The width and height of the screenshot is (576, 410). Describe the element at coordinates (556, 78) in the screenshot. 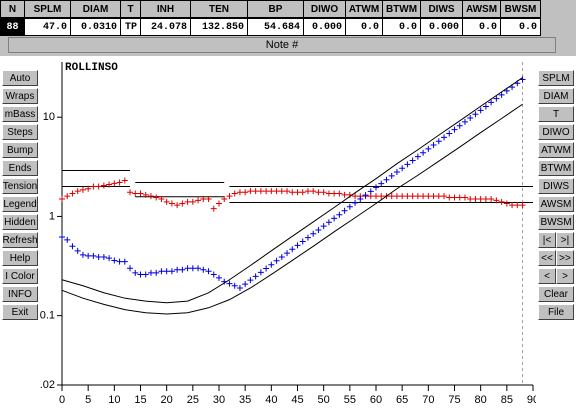

I see `side-button: SPLM` at that location.